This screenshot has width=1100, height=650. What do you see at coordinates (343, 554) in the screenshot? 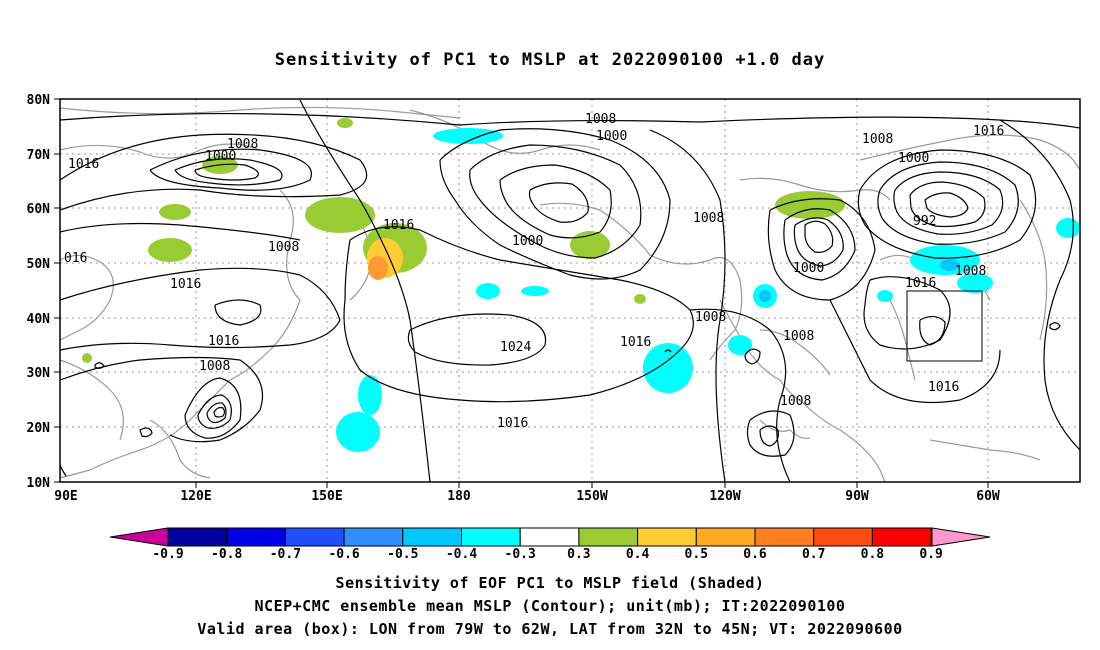
I see `colorbar-label: -0.6` at bounding box center [343, 554].